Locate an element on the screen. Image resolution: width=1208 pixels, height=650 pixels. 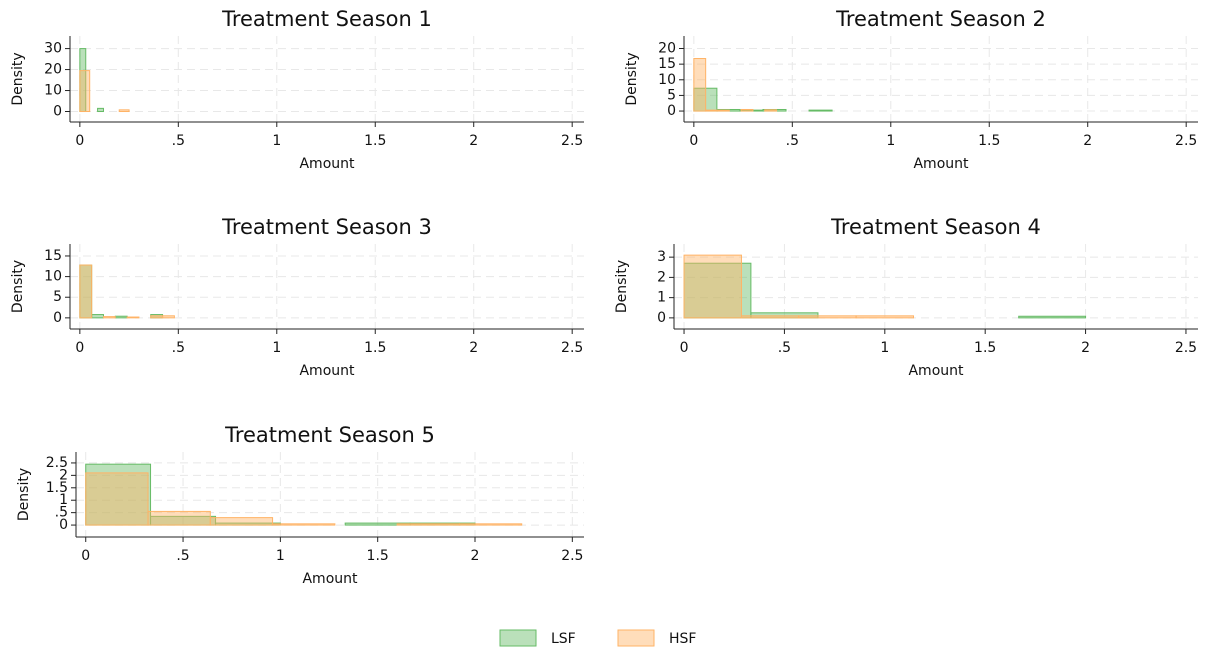
chart-title: Treatment Season 5 is located at coordinates (329, 435).